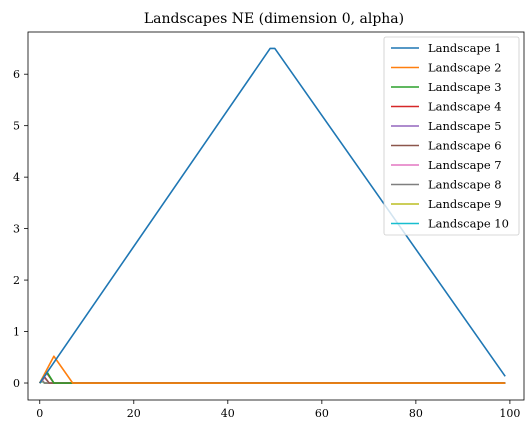 The height and width of the screenshot is (432, 532). Describe the element at coordinates (278, 410) in the screenshot. I see `x-axis: 0 20 40 60 80 100` at that location.